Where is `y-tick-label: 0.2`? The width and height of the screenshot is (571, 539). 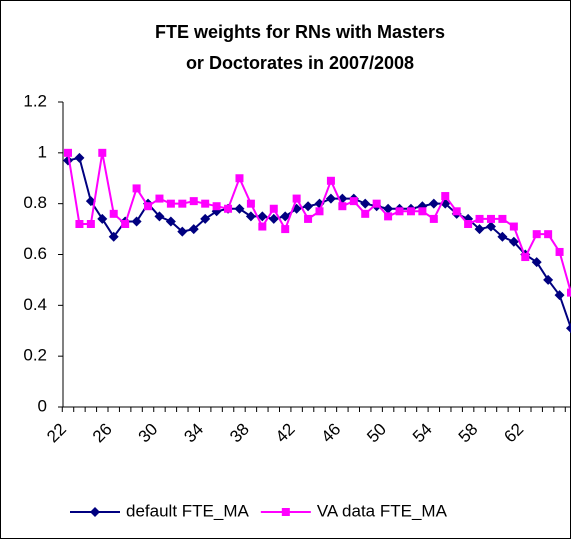 y-tick-label: 0.2 is located at coordinates (35, 355).